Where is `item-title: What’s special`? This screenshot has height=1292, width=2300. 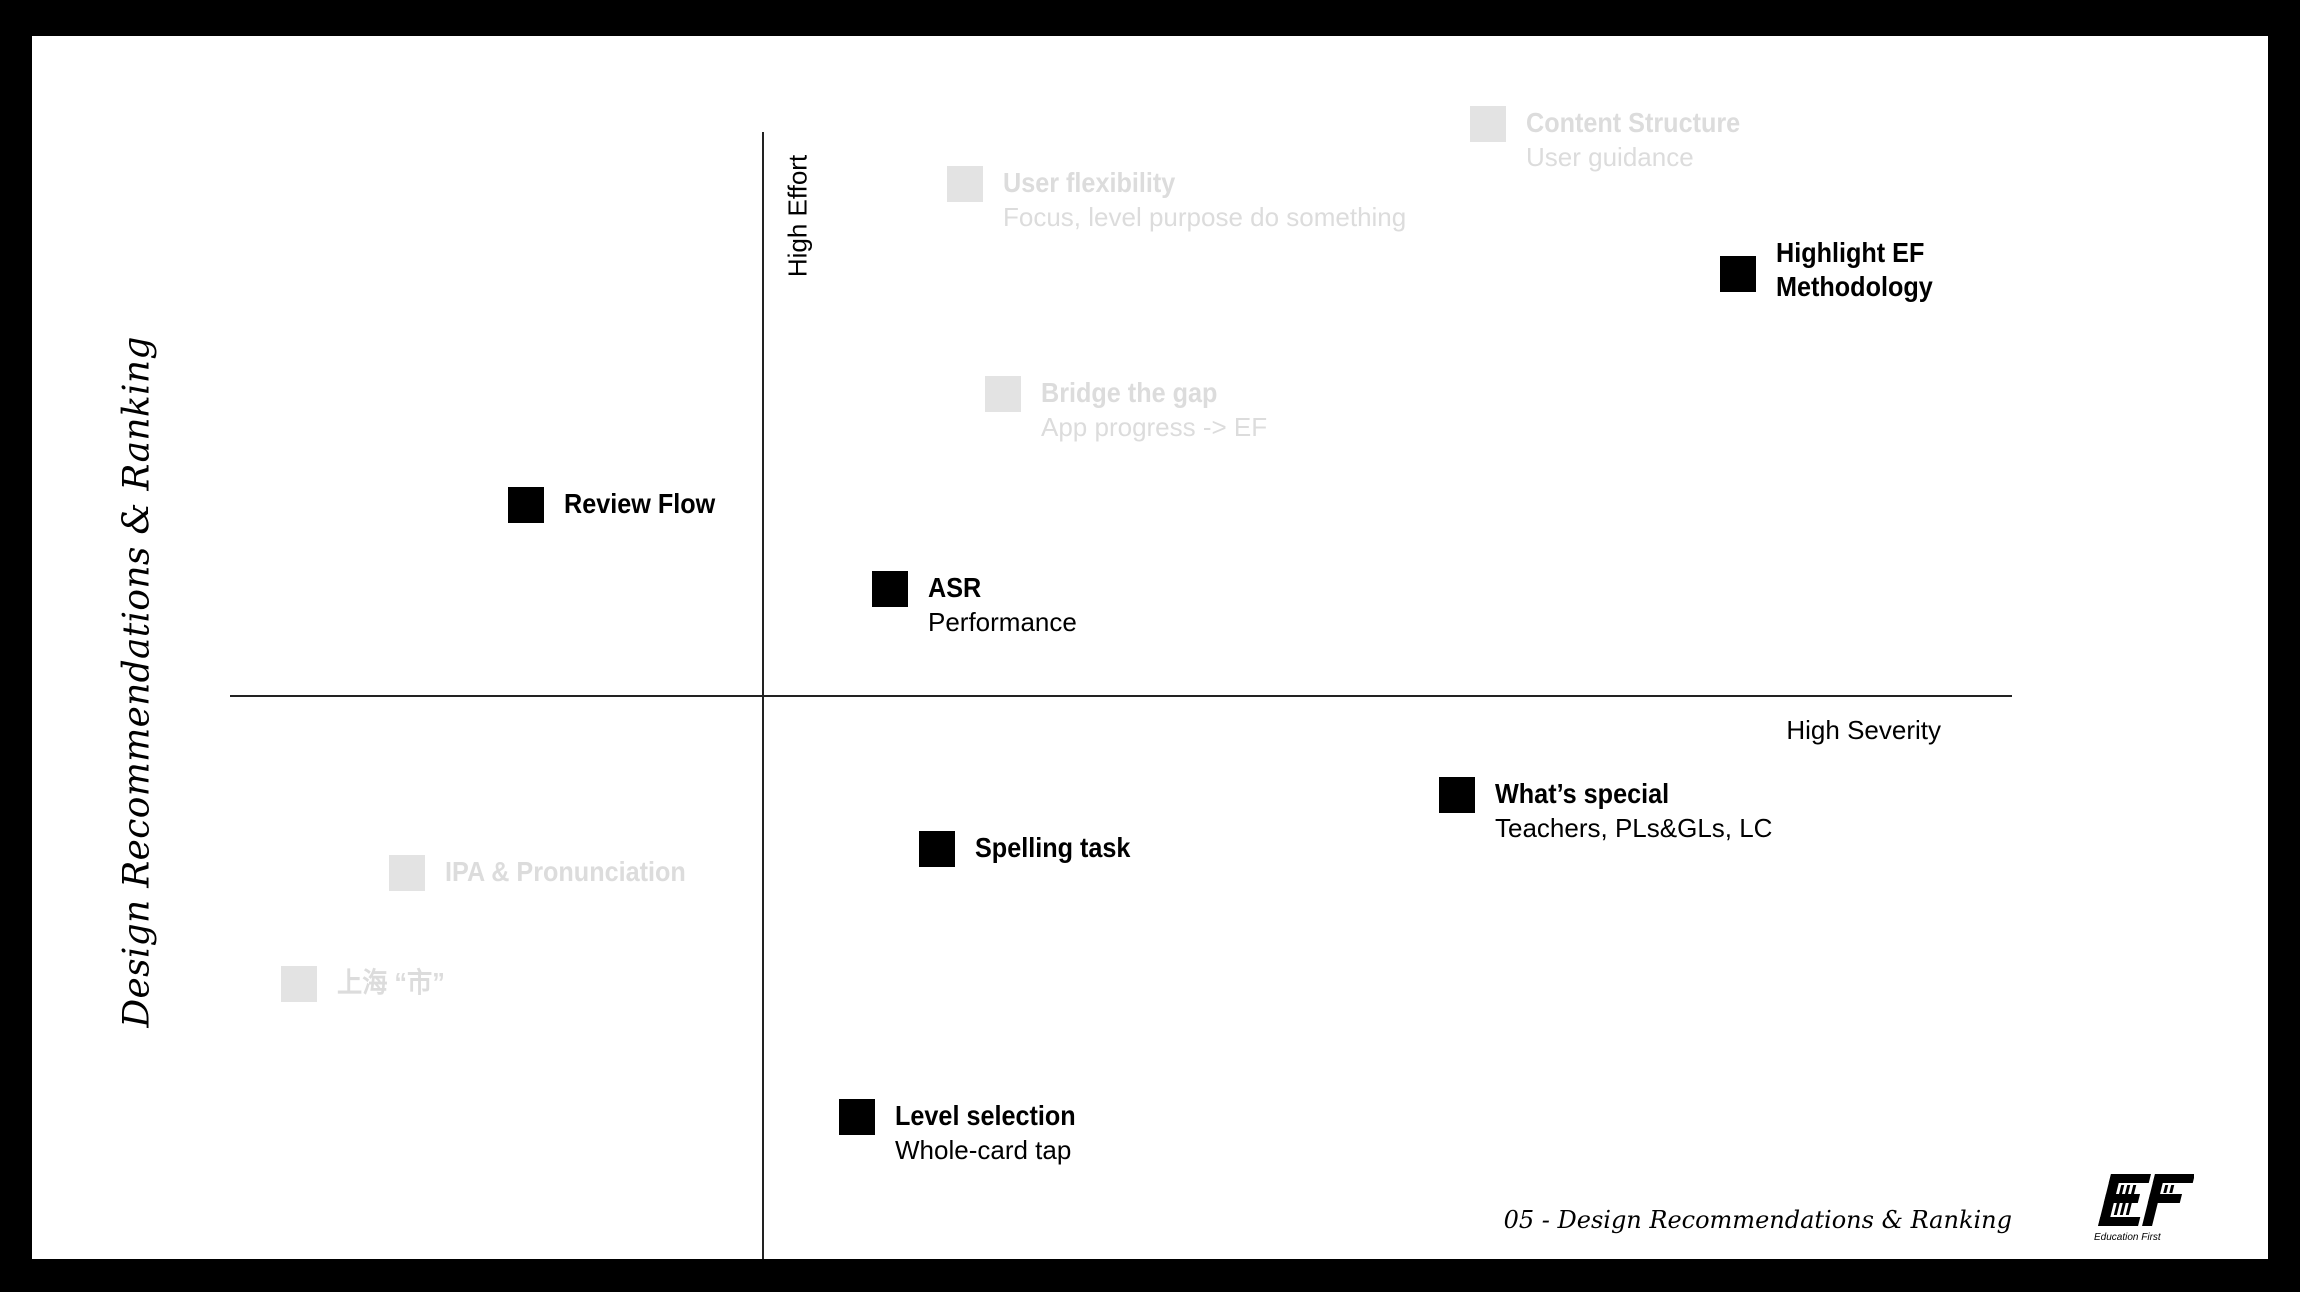
item-title: What’s special is located at coordinates (1582, 793).